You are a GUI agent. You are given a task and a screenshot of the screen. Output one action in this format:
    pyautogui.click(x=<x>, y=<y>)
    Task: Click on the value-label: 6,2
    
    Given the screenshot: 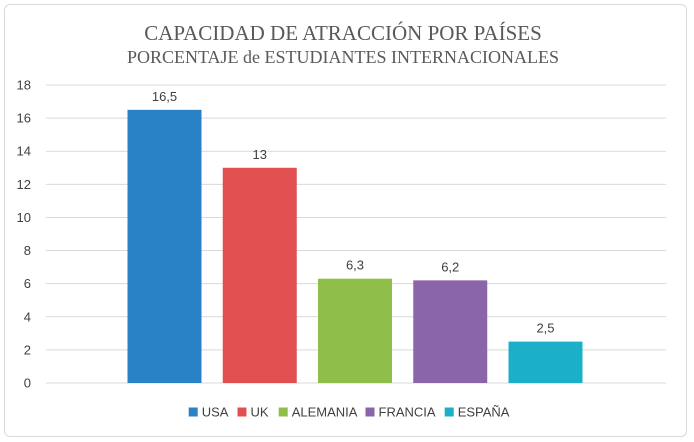 What is the action you would take?
    pyautogui.click(x=450, y=266)
    